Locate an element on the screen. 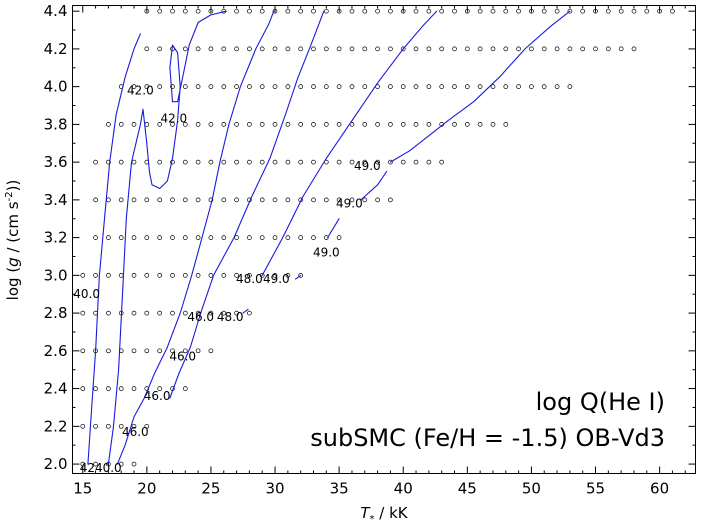  x-tick-label: 25 is located at coordinates (210, 489).